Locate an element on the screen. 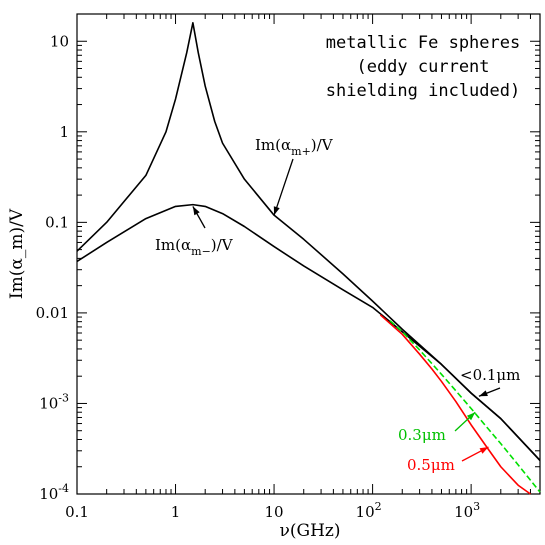  y-tick-label: 10⁻⁴ is located at coordinates (54, 492).